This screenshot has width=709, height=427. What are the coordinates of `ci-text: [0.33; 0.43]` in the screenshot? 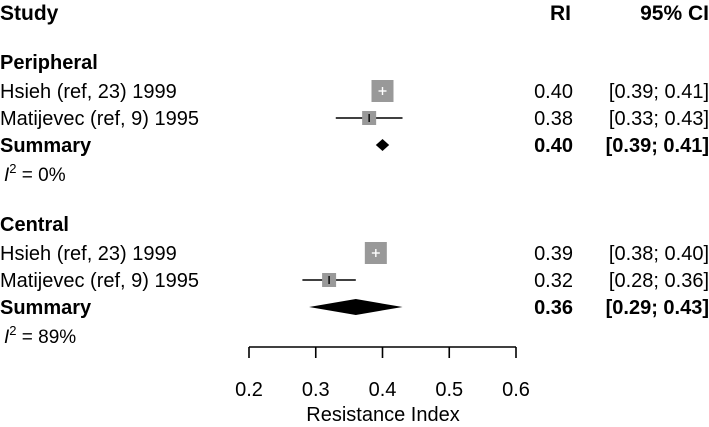 It's located at (659, 119).